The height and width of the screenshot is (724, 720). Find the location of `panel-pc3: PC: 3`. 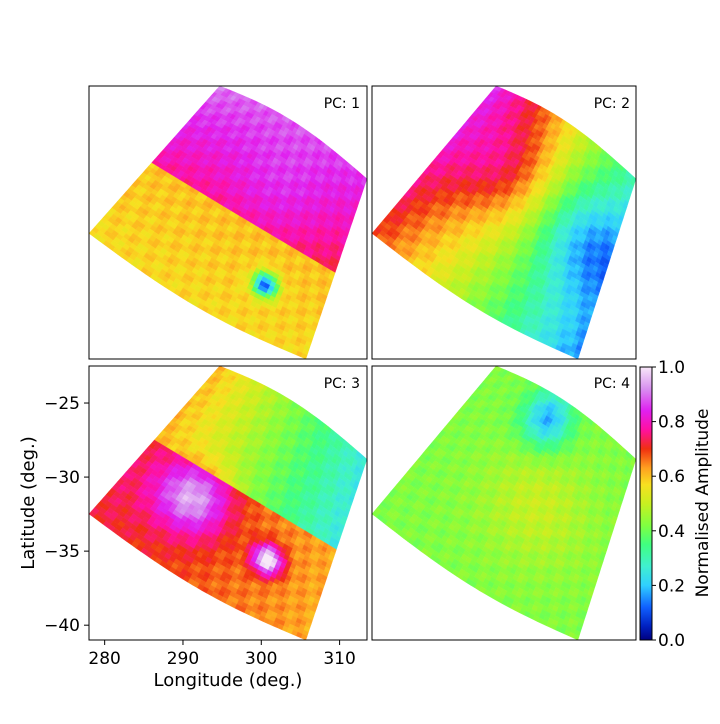

panel-pc3: PC: 3 is located at coordinates (228, 503).